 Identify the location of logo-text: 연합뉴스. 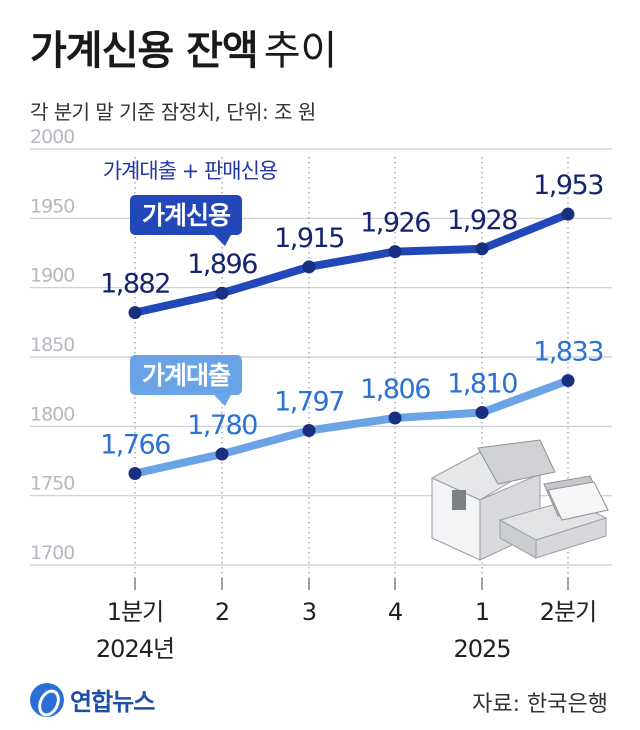
(112, 702).